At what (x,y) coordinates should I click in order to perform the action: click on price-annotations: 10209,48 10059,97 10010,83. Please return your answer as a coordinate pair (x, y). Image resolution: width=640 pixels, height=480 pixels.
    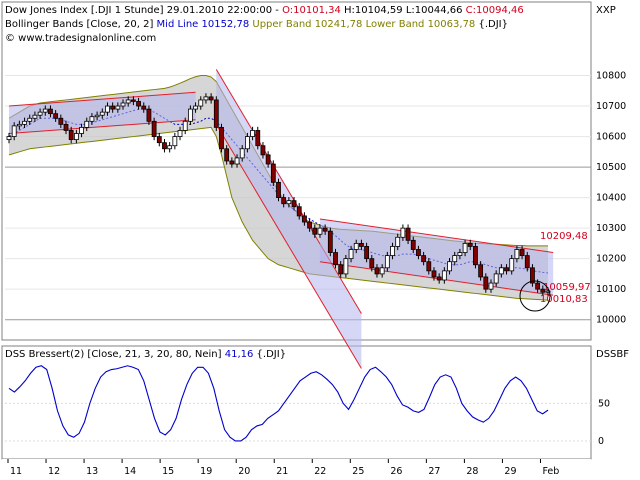
    Looking at the image, I should click on (555, 271).